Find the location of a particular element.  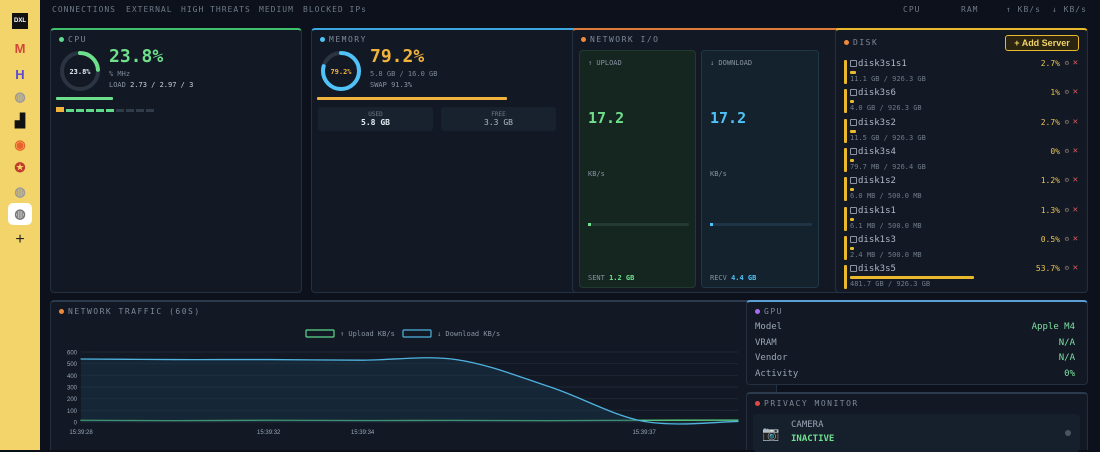

nav-medium: MEDIUM is located at coordinates (276, 9).